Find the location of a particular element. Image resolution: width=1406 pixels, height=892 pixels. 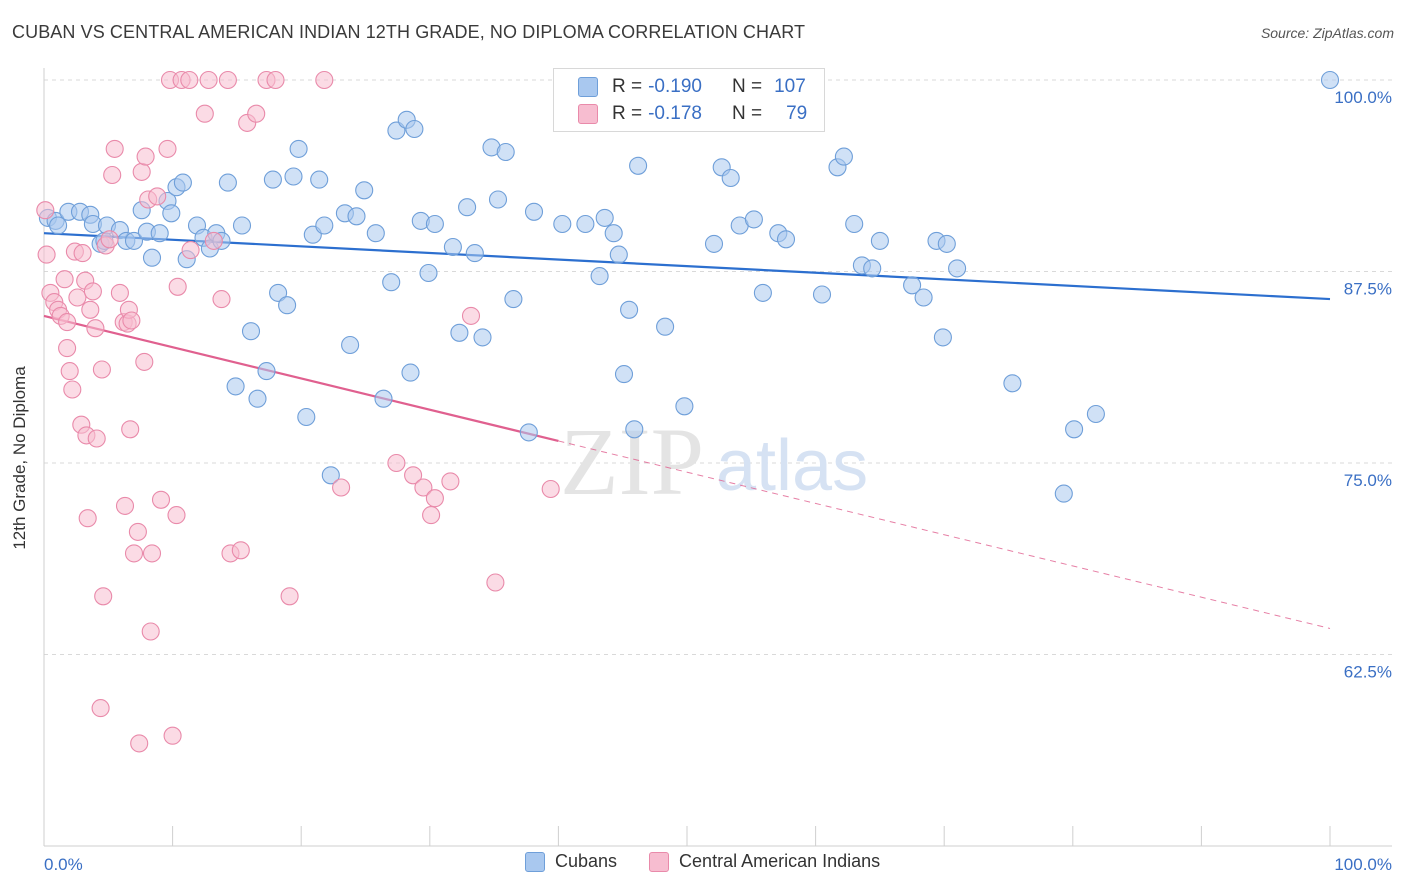

stats-legend-row-cubans: R = -0.190 N = 107 is located at coordinates (692, 87).